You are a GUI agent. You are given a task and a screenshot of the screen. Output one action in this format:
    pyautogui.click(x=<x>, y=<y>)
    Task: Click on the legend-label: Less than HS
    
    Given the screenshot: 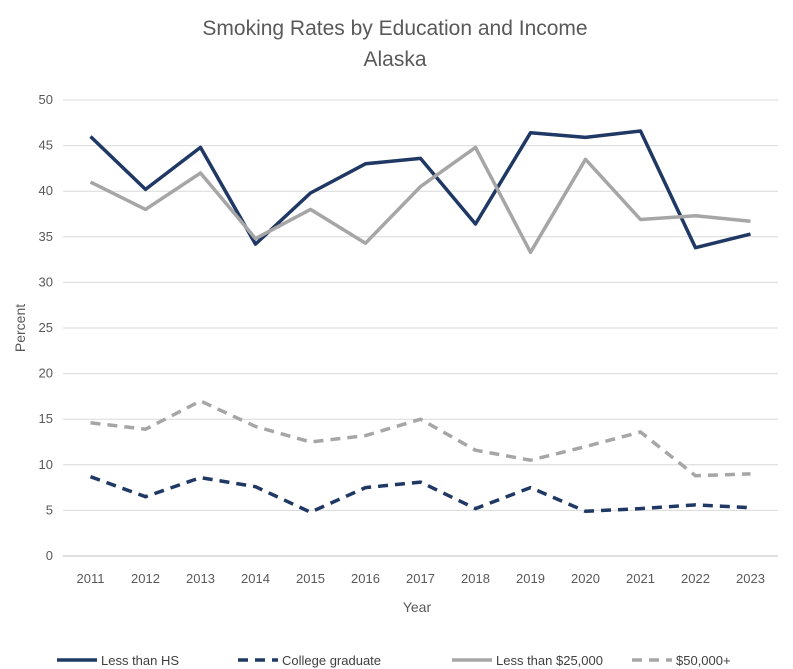 What is the action you would take?
    pyautogui.click(x=140, y=660)
    